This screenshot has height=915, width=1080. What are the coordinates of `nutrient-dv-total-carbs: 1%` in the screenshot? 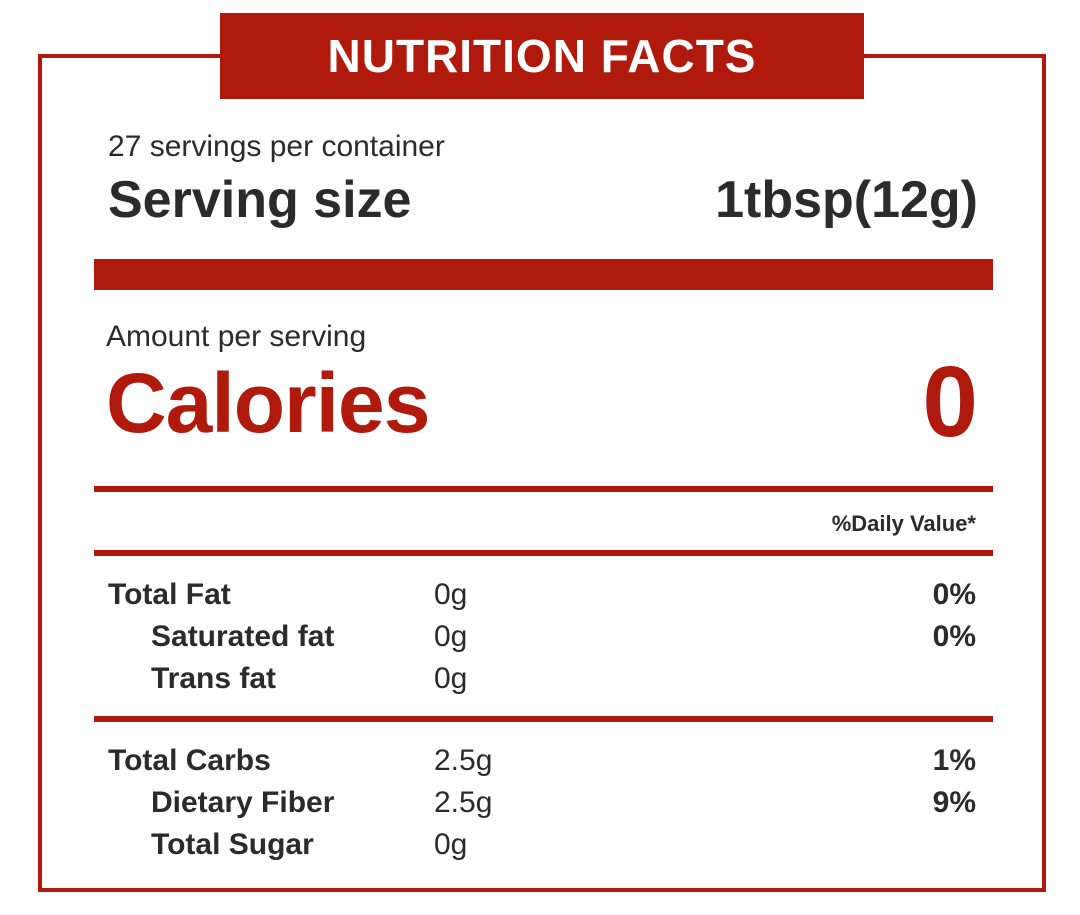 It's located at (954, 760).